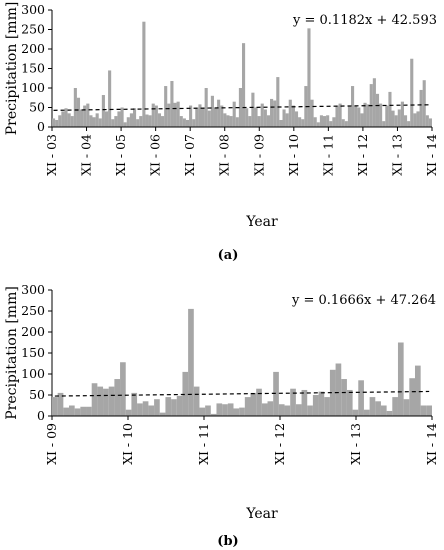  What do you see at coordinates (33, 289) in the screenshot?
I see `y-tick-label: 300` at bounding box center [33, 289].